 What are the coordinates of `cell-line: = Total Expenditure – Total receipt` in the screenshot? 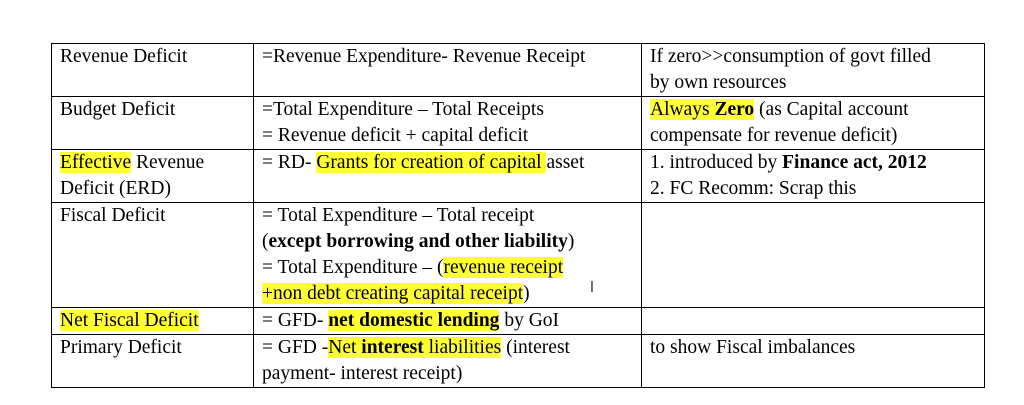 It's located at (448, 217).